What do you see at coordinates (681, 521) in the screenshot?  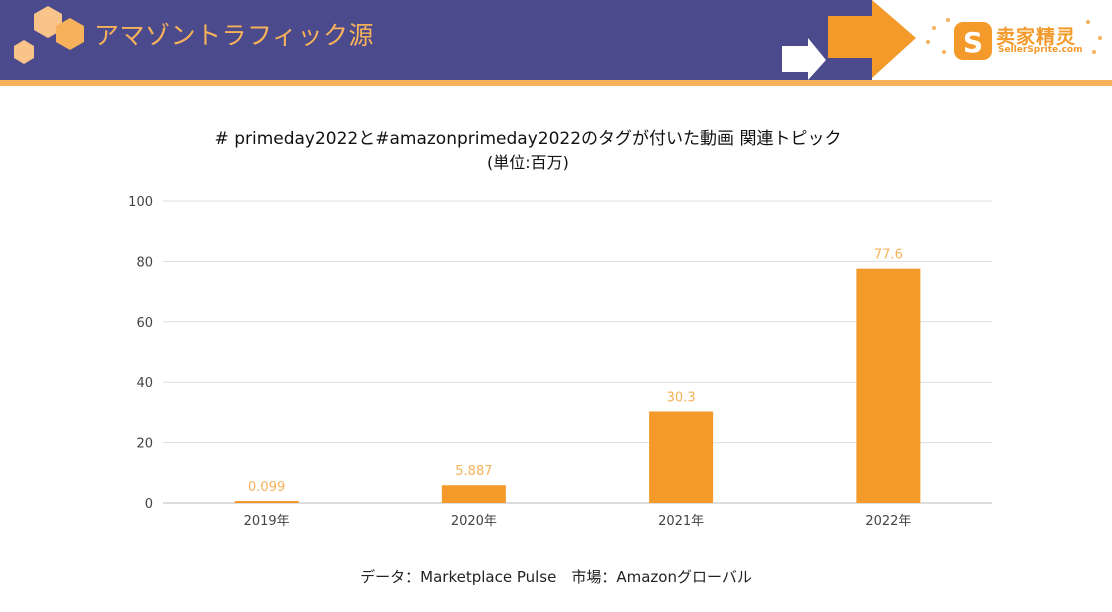 I see `x-tick-label: 2021年` at bounding box center [681, 521].